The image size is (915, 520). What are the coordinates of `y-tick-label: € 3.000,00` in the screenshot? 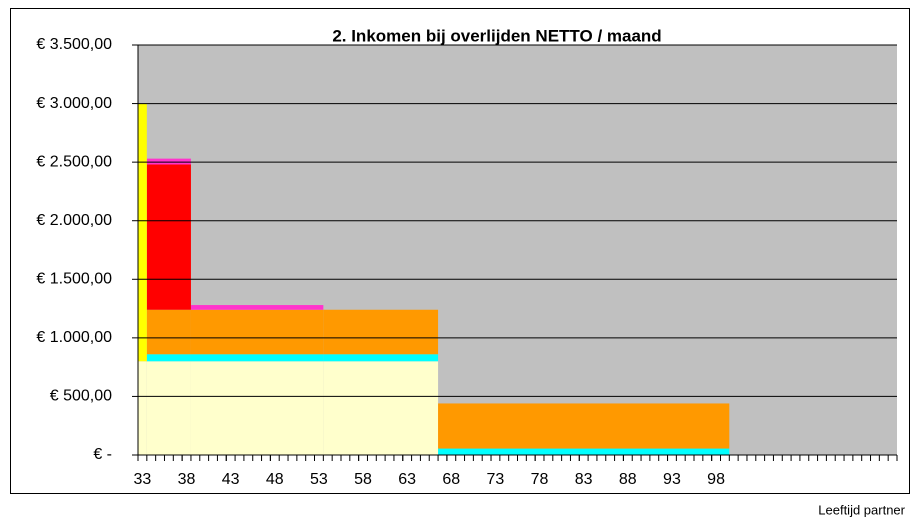 It's located at (74, 103).